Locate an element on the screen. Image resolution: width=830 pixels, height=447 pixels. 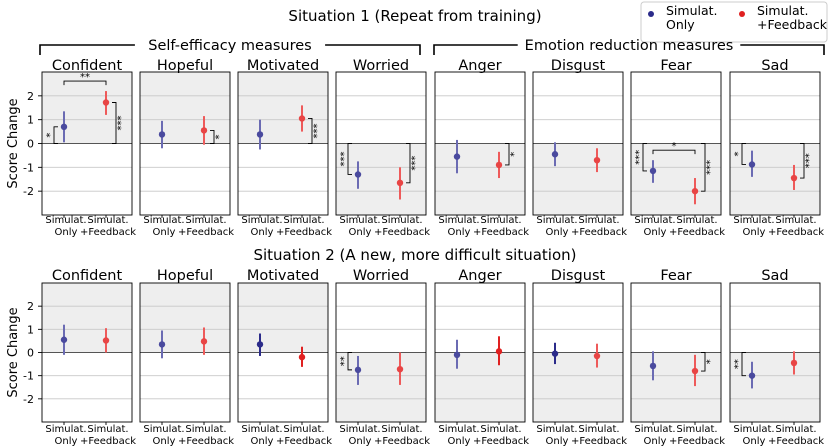
panel-title: Fear is located at coordinates (675, 66).